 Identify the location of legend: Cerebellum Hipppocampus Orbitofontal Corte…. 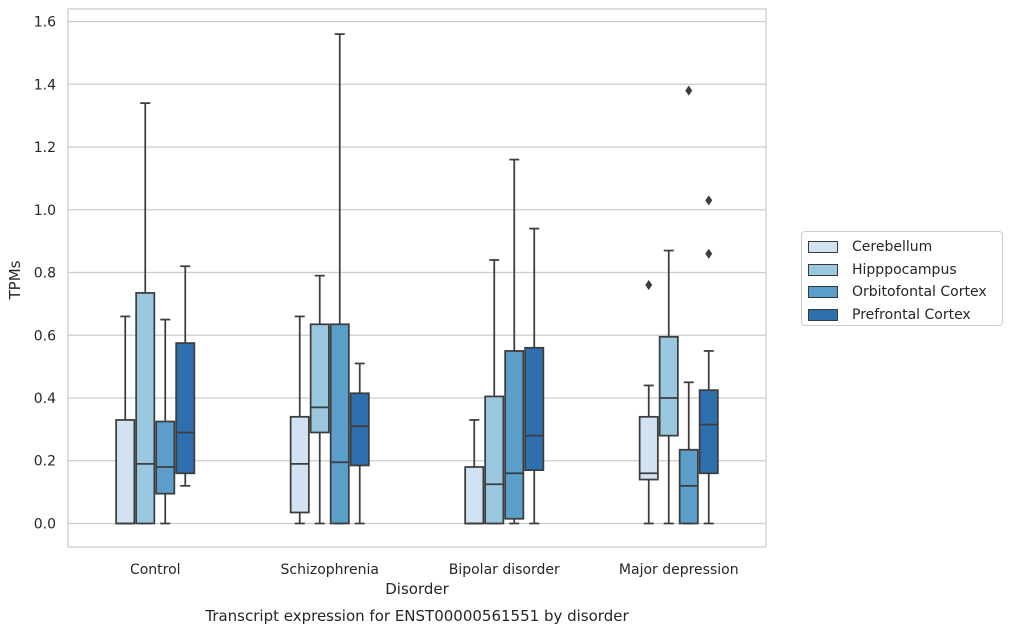
(902, 278).